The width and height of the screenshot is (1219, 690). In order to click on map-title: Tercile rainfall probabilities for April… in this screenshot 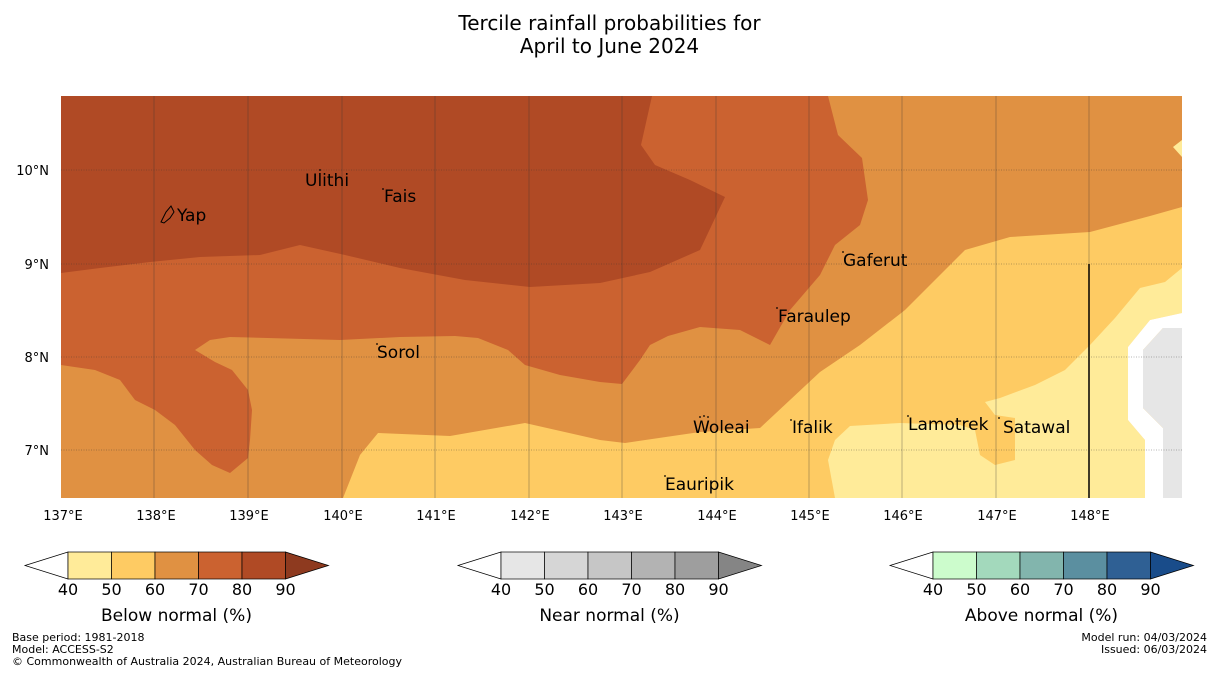, I will do `click(609, 35)`.